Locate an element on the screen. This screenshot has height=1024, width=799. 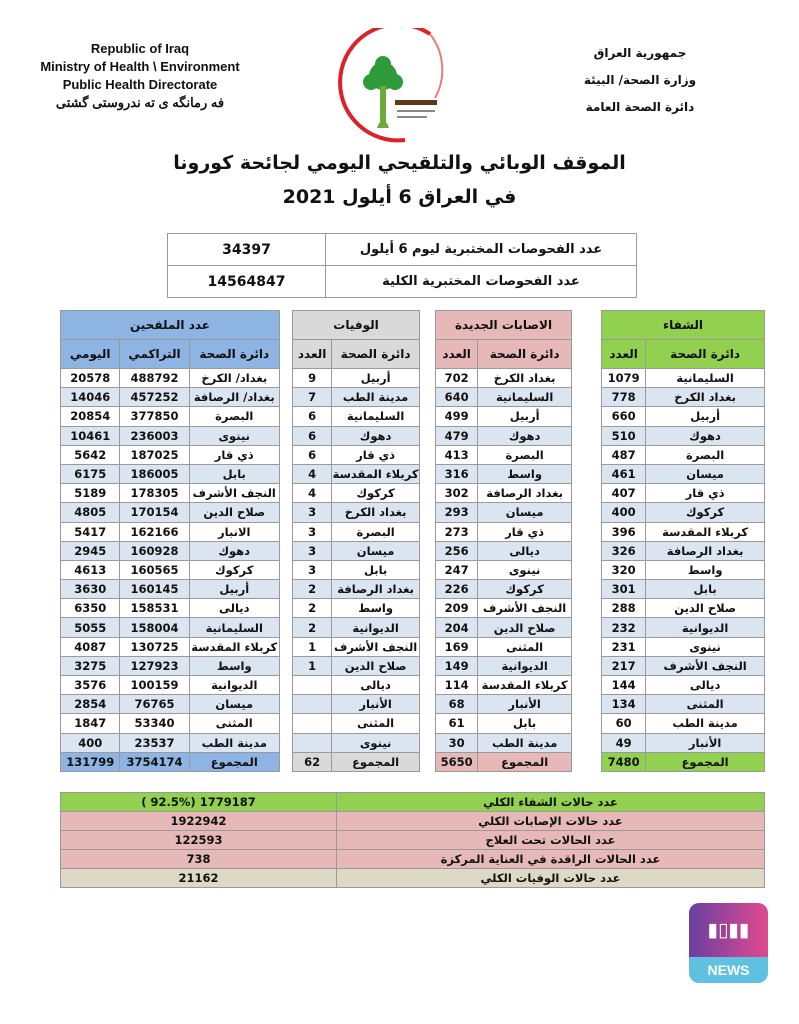
value-cell: 3576 is located at coordinates (90, 685).